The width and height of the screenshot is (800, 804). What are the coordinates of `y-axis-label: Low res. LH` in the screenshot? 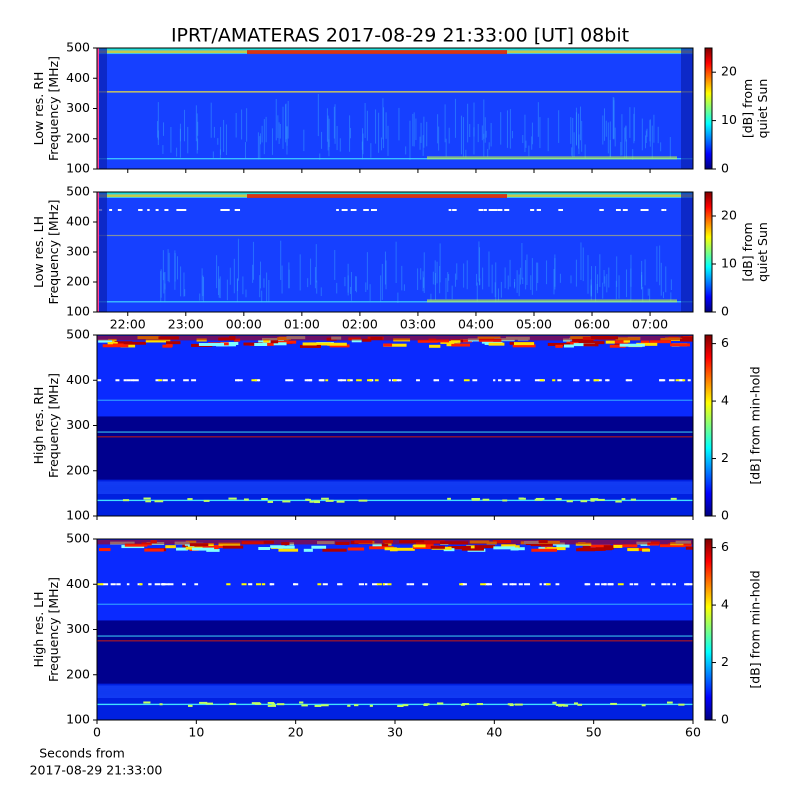 It's located at (38, 252).